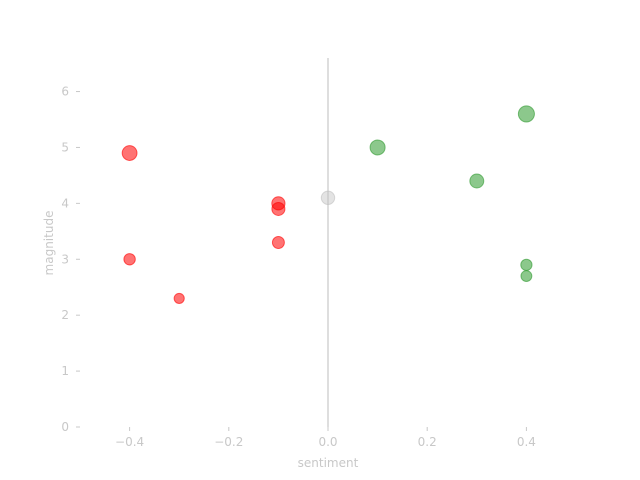 This screenshot has height=480, width=640. I want to click on y-axis-label: magnitude, so click(49, 243).